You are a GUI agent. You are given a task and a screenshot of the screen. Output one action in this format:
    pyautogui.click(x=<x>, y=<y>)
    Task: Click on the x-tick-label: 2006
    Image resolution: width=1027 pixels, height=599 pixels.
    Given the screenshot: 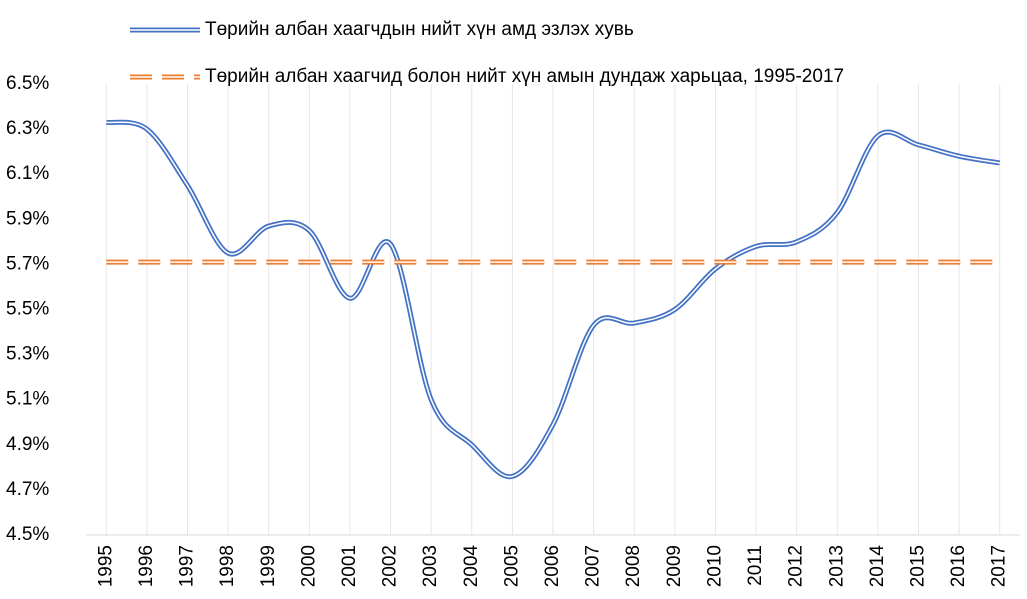 What is the action you would take?
    pyautogui.click(x=552, y=566)
    